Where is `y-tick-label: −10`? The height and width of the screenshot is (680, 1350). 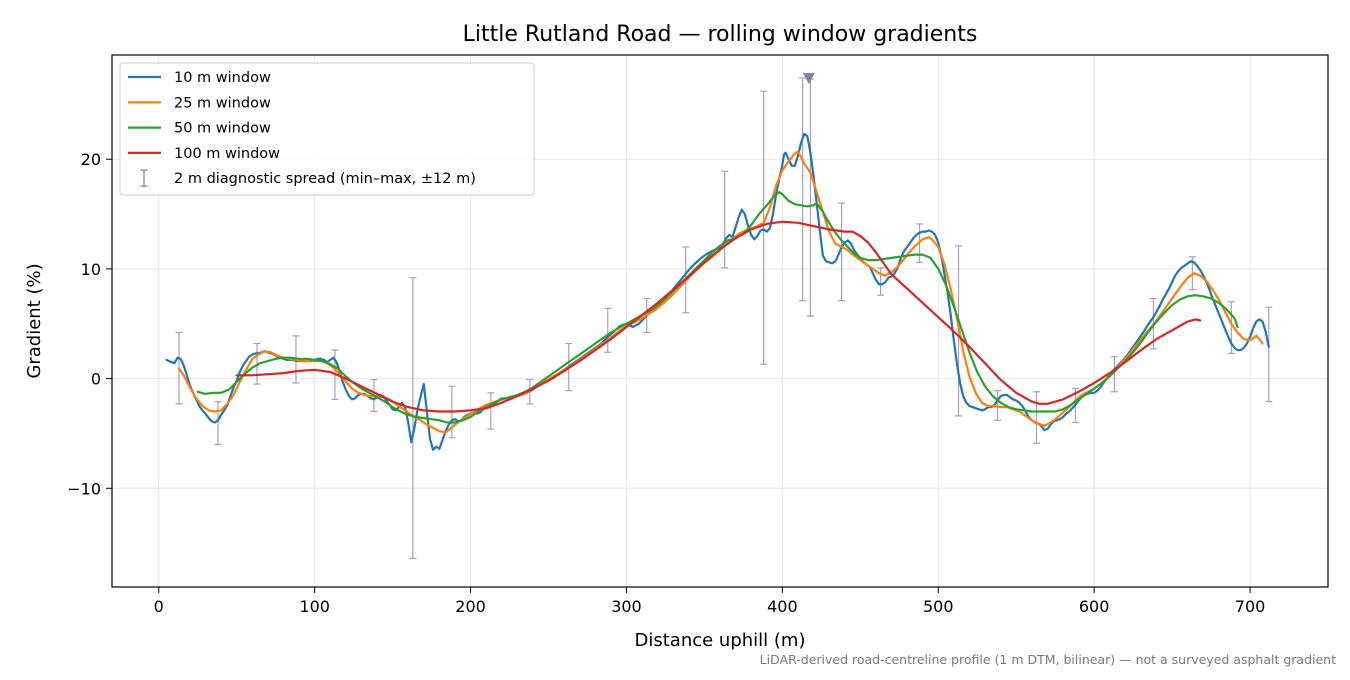 y-tick-label: −10 is located at coordinates (84, 488).